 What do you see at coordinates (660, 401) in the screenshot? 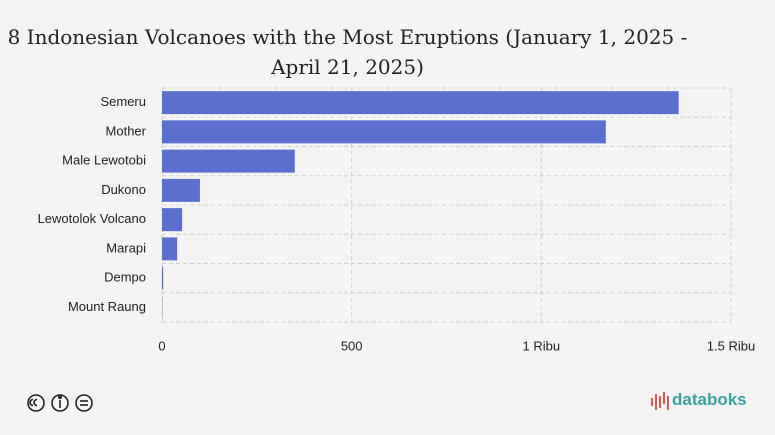
I see `brand-icon` at bounding box center [660, 401].